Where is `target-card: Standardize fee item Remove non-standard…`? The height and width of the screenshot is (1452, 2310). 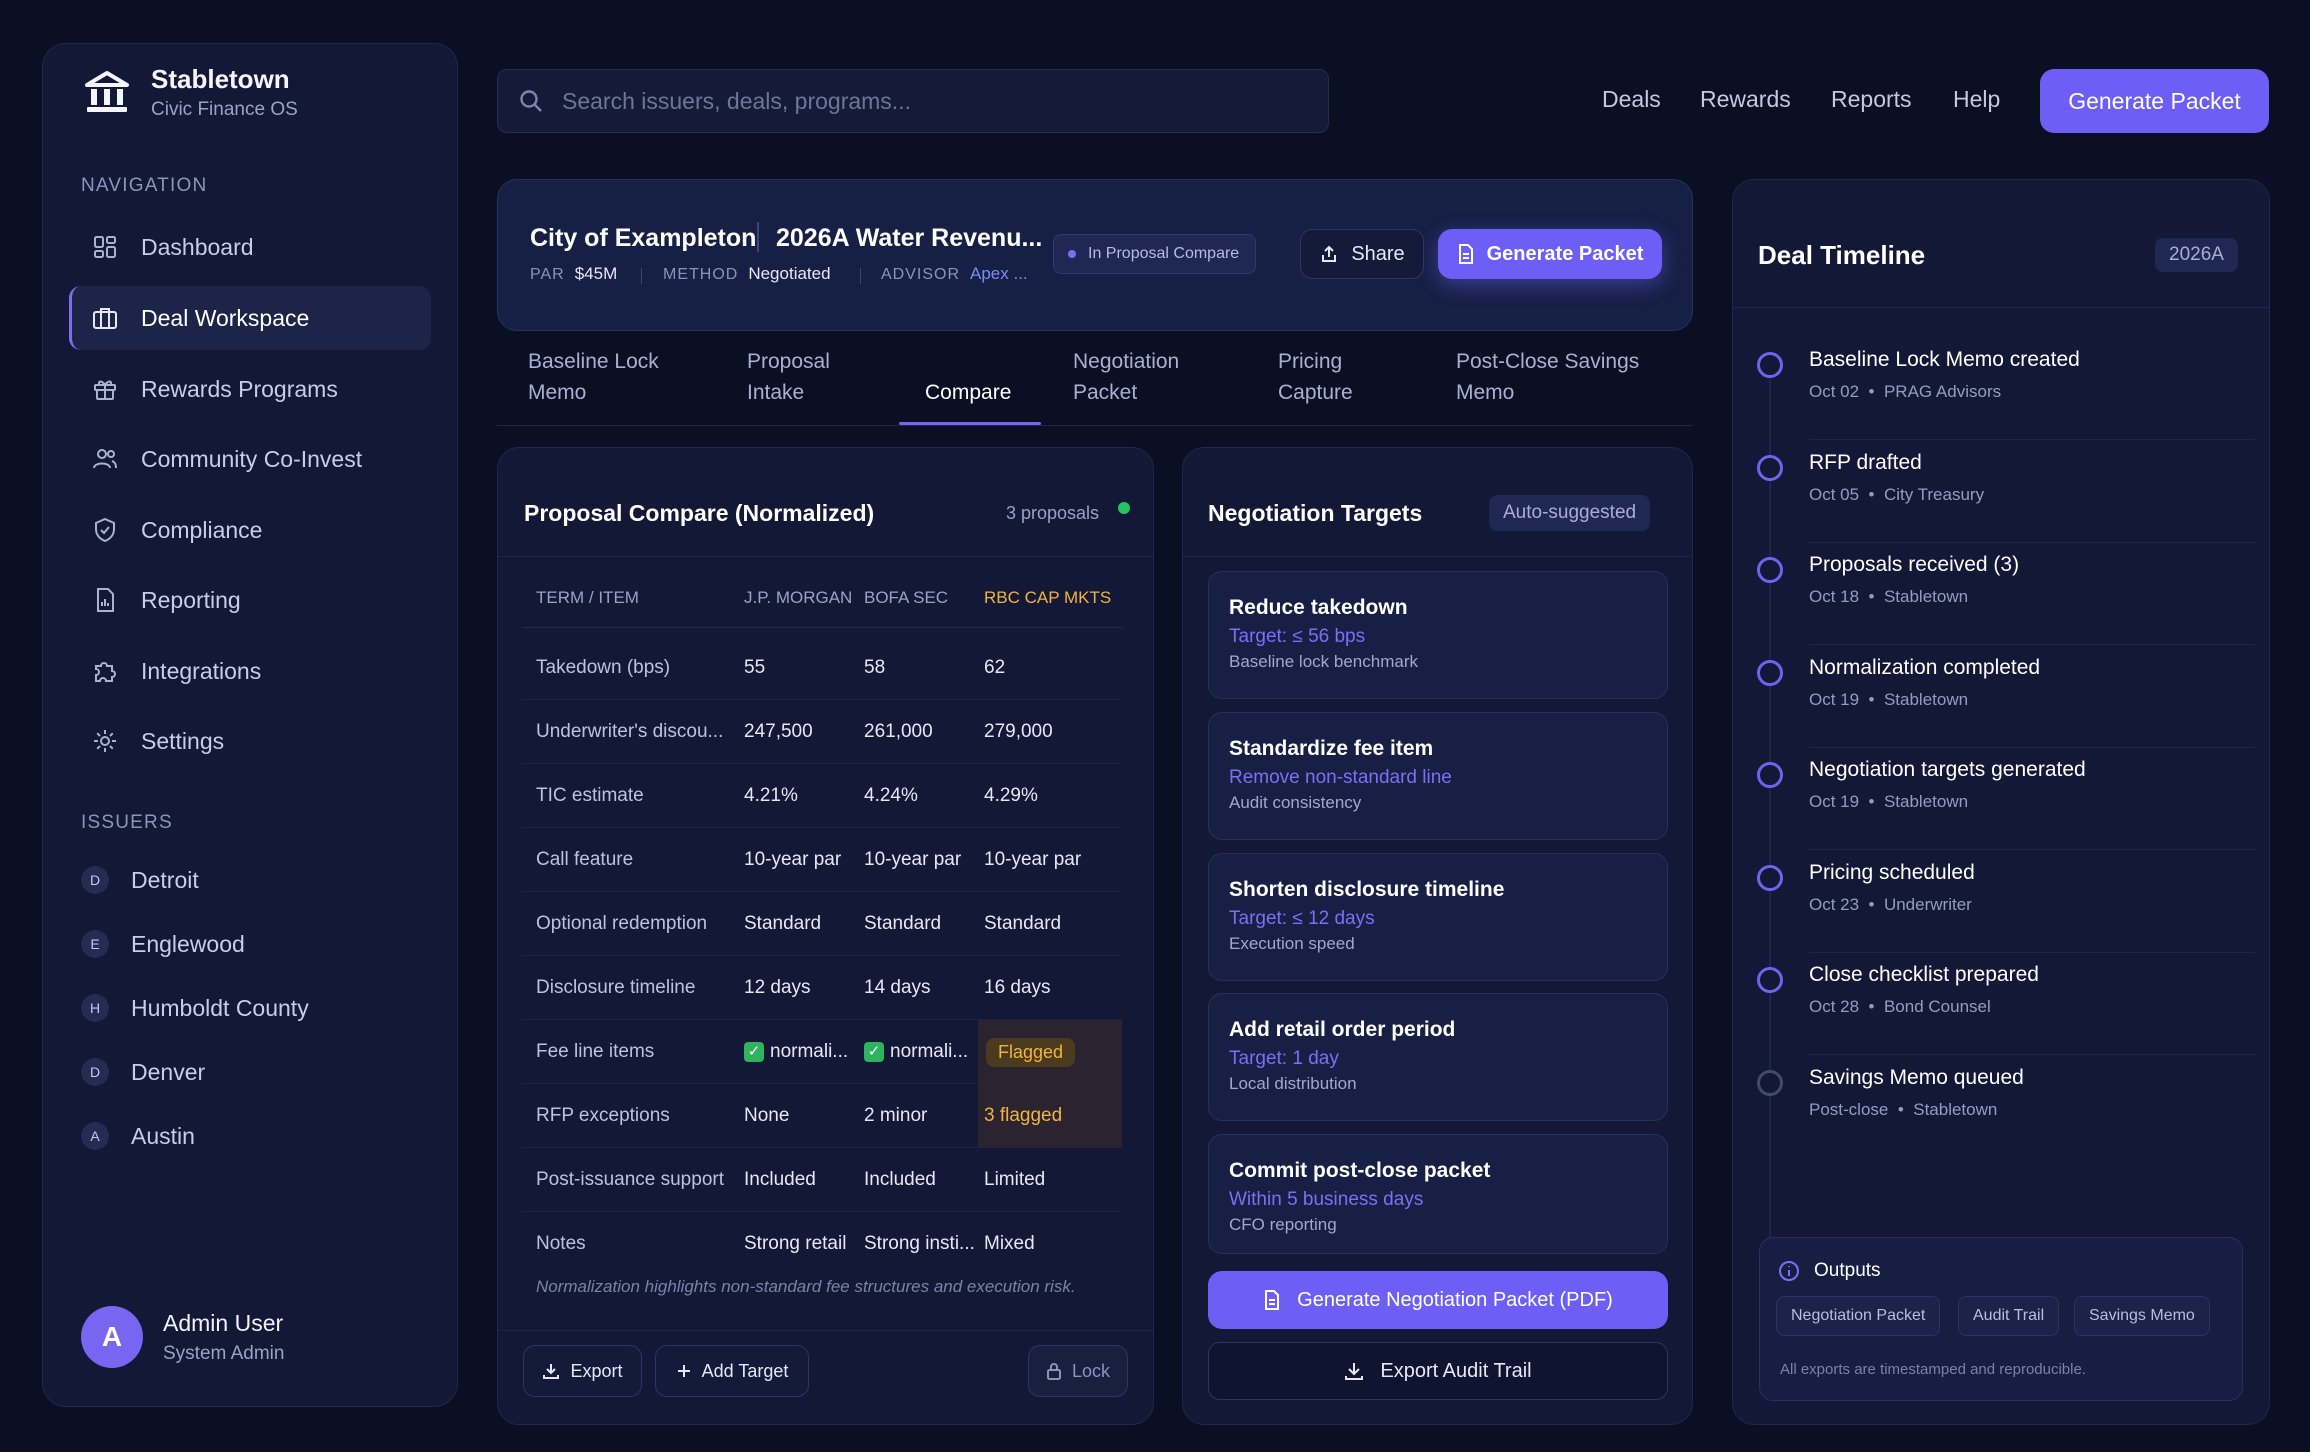 target-card: Standardize fee item Remove non-standard… is located at coordinates (1438, 776).